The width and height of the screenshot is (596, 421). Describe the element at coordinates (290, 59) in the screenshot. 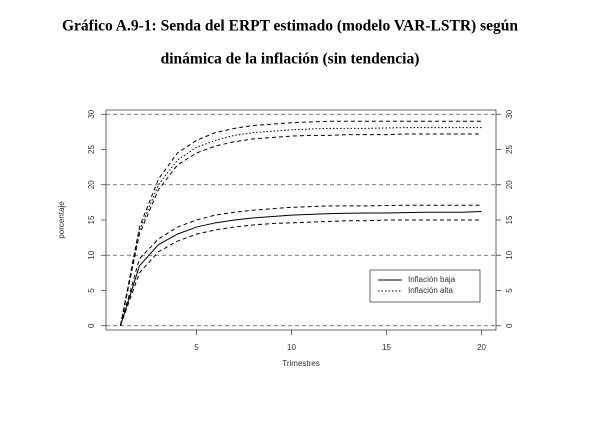

I see `chart-title-line: dinámica de la inflación (sin tendencia)` at that location.